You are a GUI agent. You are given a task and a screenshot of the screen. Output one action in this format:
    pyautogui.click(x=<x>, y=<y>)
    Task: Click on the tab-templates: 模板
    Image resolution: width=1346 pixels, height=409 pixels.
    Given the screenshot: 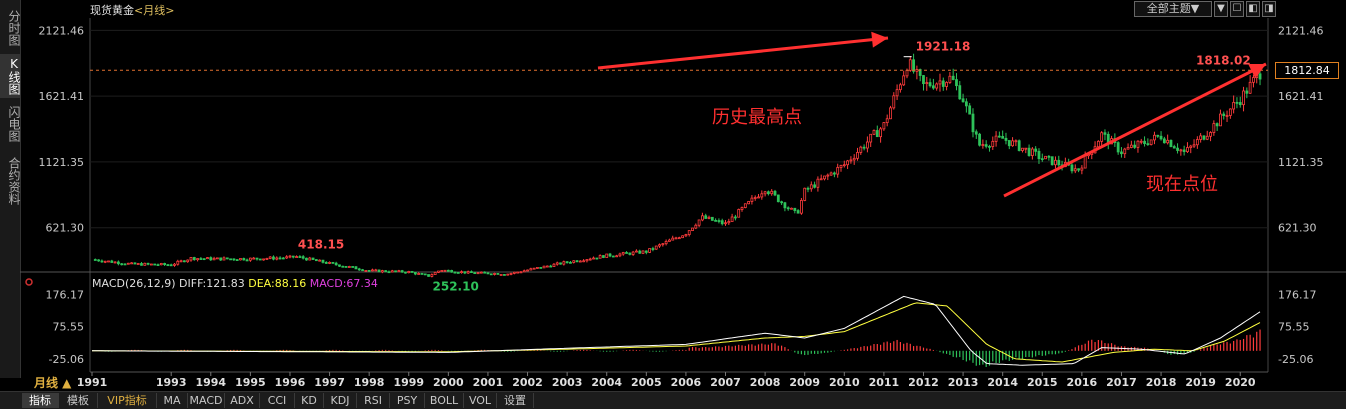 What is the action you would take?
    pyautogui.click(x=78, y=400)
    